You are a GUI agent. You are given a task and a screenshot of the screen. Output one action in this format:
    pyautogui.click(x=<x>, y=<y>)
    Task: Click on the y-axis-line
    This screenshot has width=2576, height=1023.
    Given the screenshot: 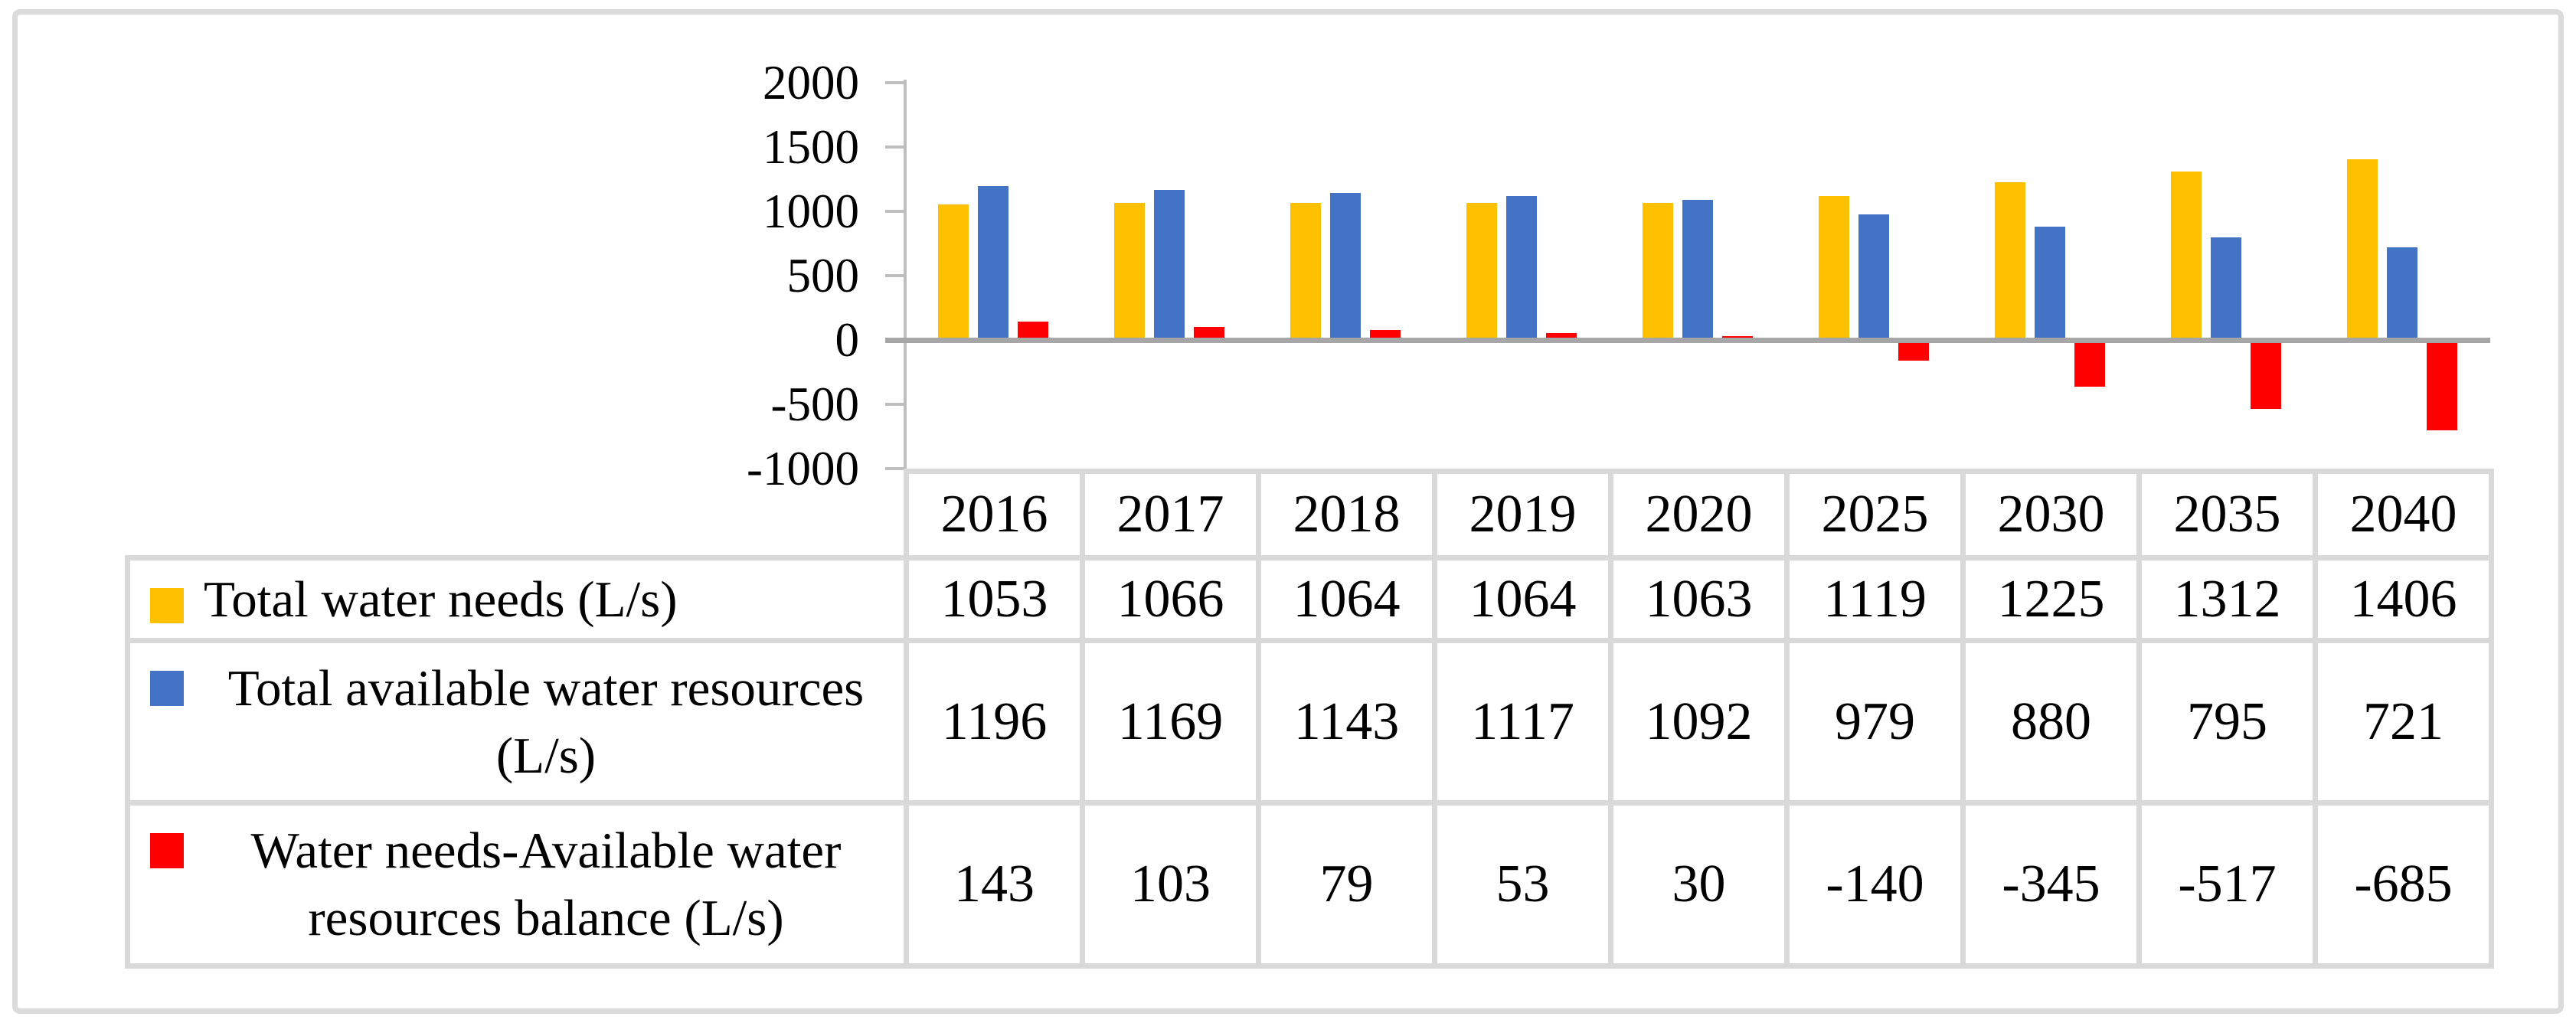 What is the action you would take?
    pyautogui.click(x=905, y=276)
    